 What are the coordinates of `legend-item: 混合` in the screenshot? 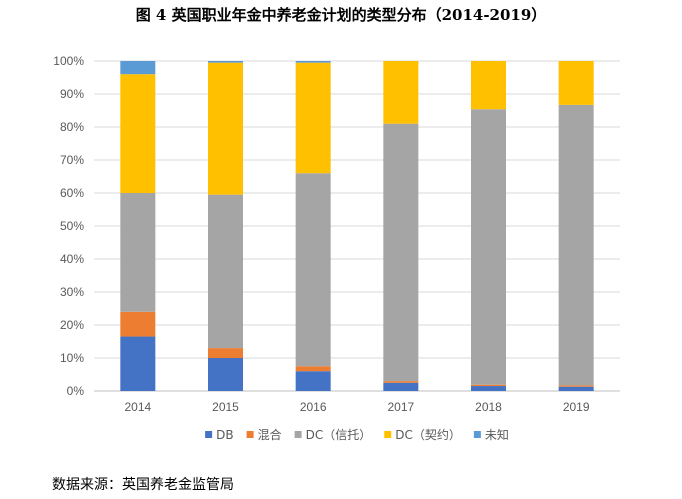 It's located at (264, 434).